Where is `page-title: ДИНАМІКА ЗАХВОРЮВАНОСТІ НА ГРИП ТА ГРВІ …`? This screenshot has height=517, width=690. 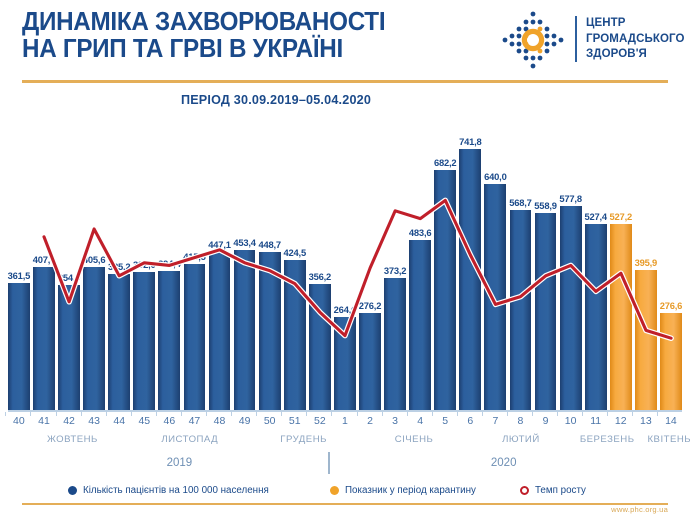
page-title: ДИНАМІКА ЗАХВОРЮВАНОСТІ НА ГРИП ТА ГРВІ … is located at coordinates (245, 36).